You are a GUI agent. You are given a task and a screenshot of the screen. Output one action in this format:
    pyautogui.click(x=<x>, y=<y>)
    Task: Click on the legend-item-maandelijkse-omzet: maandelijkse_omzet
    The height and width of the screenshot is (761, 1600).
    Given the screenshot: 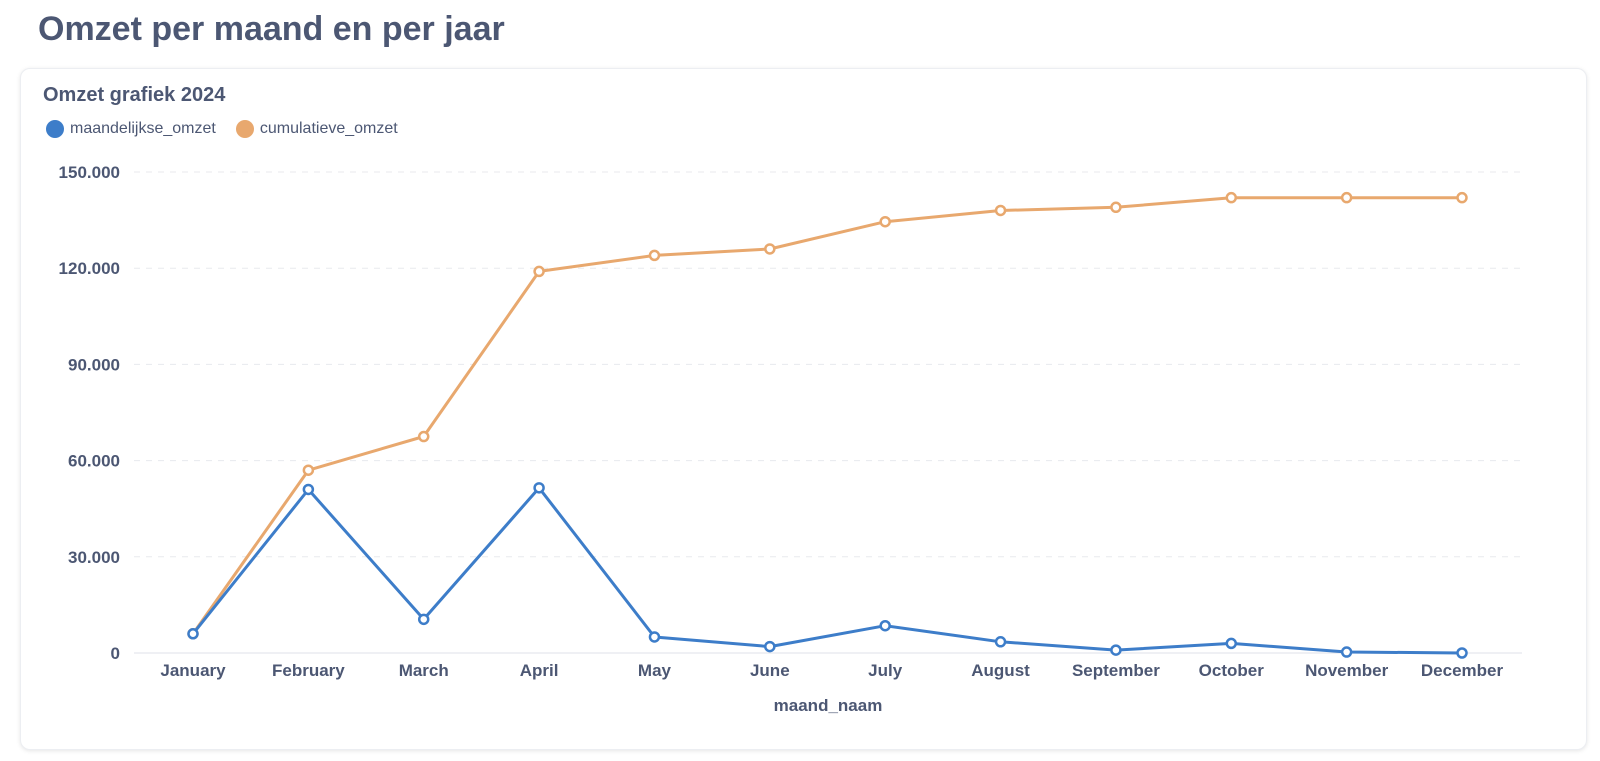 What is the action you would take?
    pyautogui.click(x=131, y=129)
    